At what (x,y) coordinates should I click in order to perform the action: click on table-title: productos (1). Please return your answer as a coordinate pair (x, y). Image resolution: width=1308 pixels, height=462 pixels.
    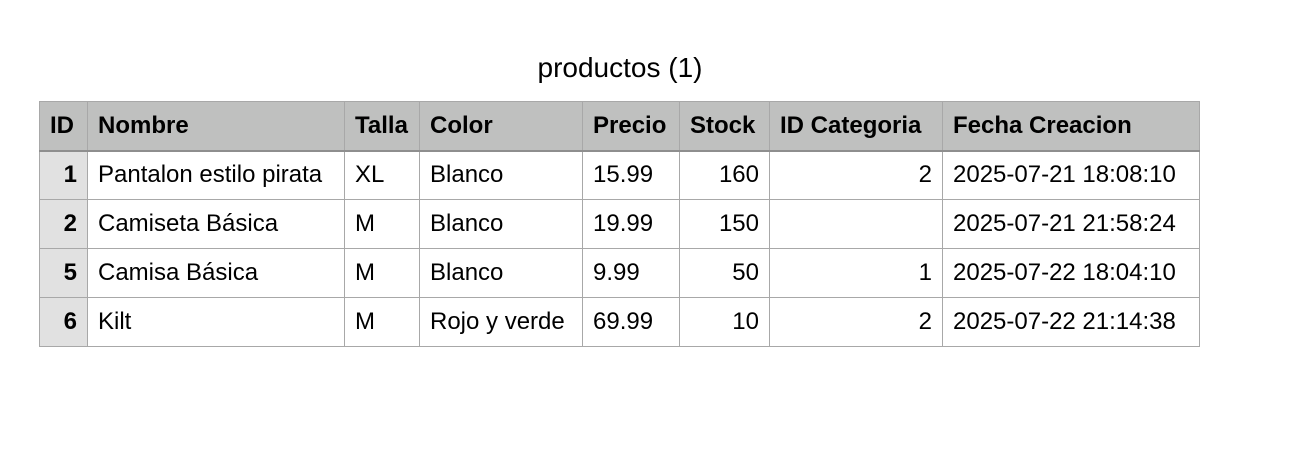
    Looking at the image, I should click on (620, 67).